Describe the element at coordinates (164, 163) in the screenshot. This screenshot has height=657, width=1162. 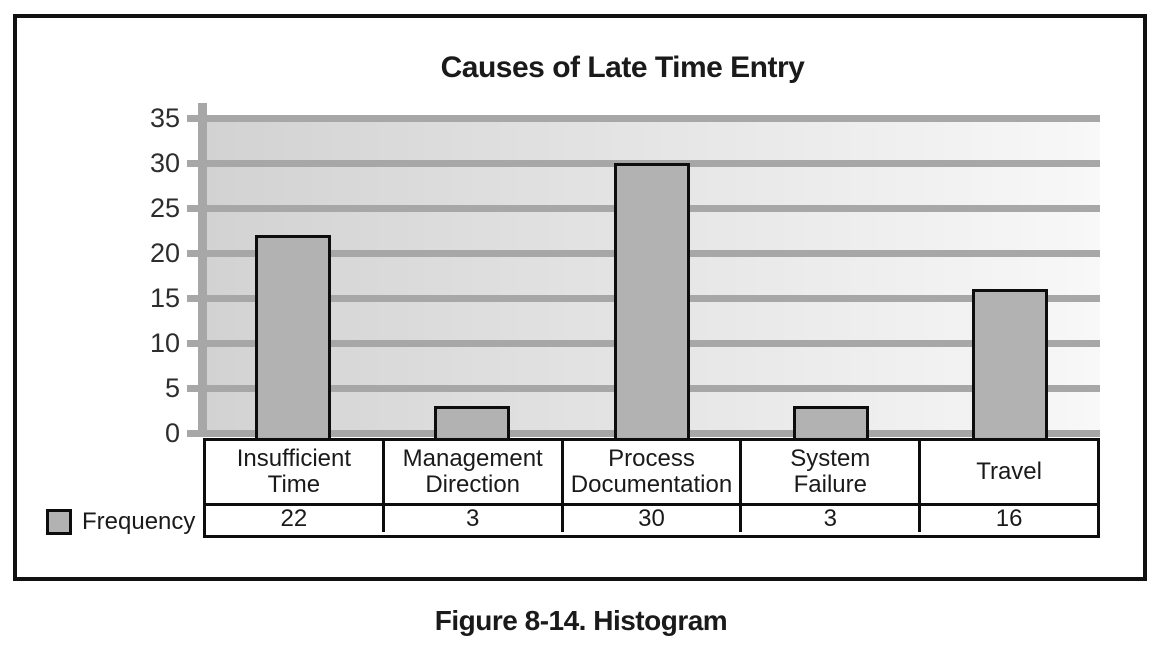
I see `y-tick-label: 30` at that location.